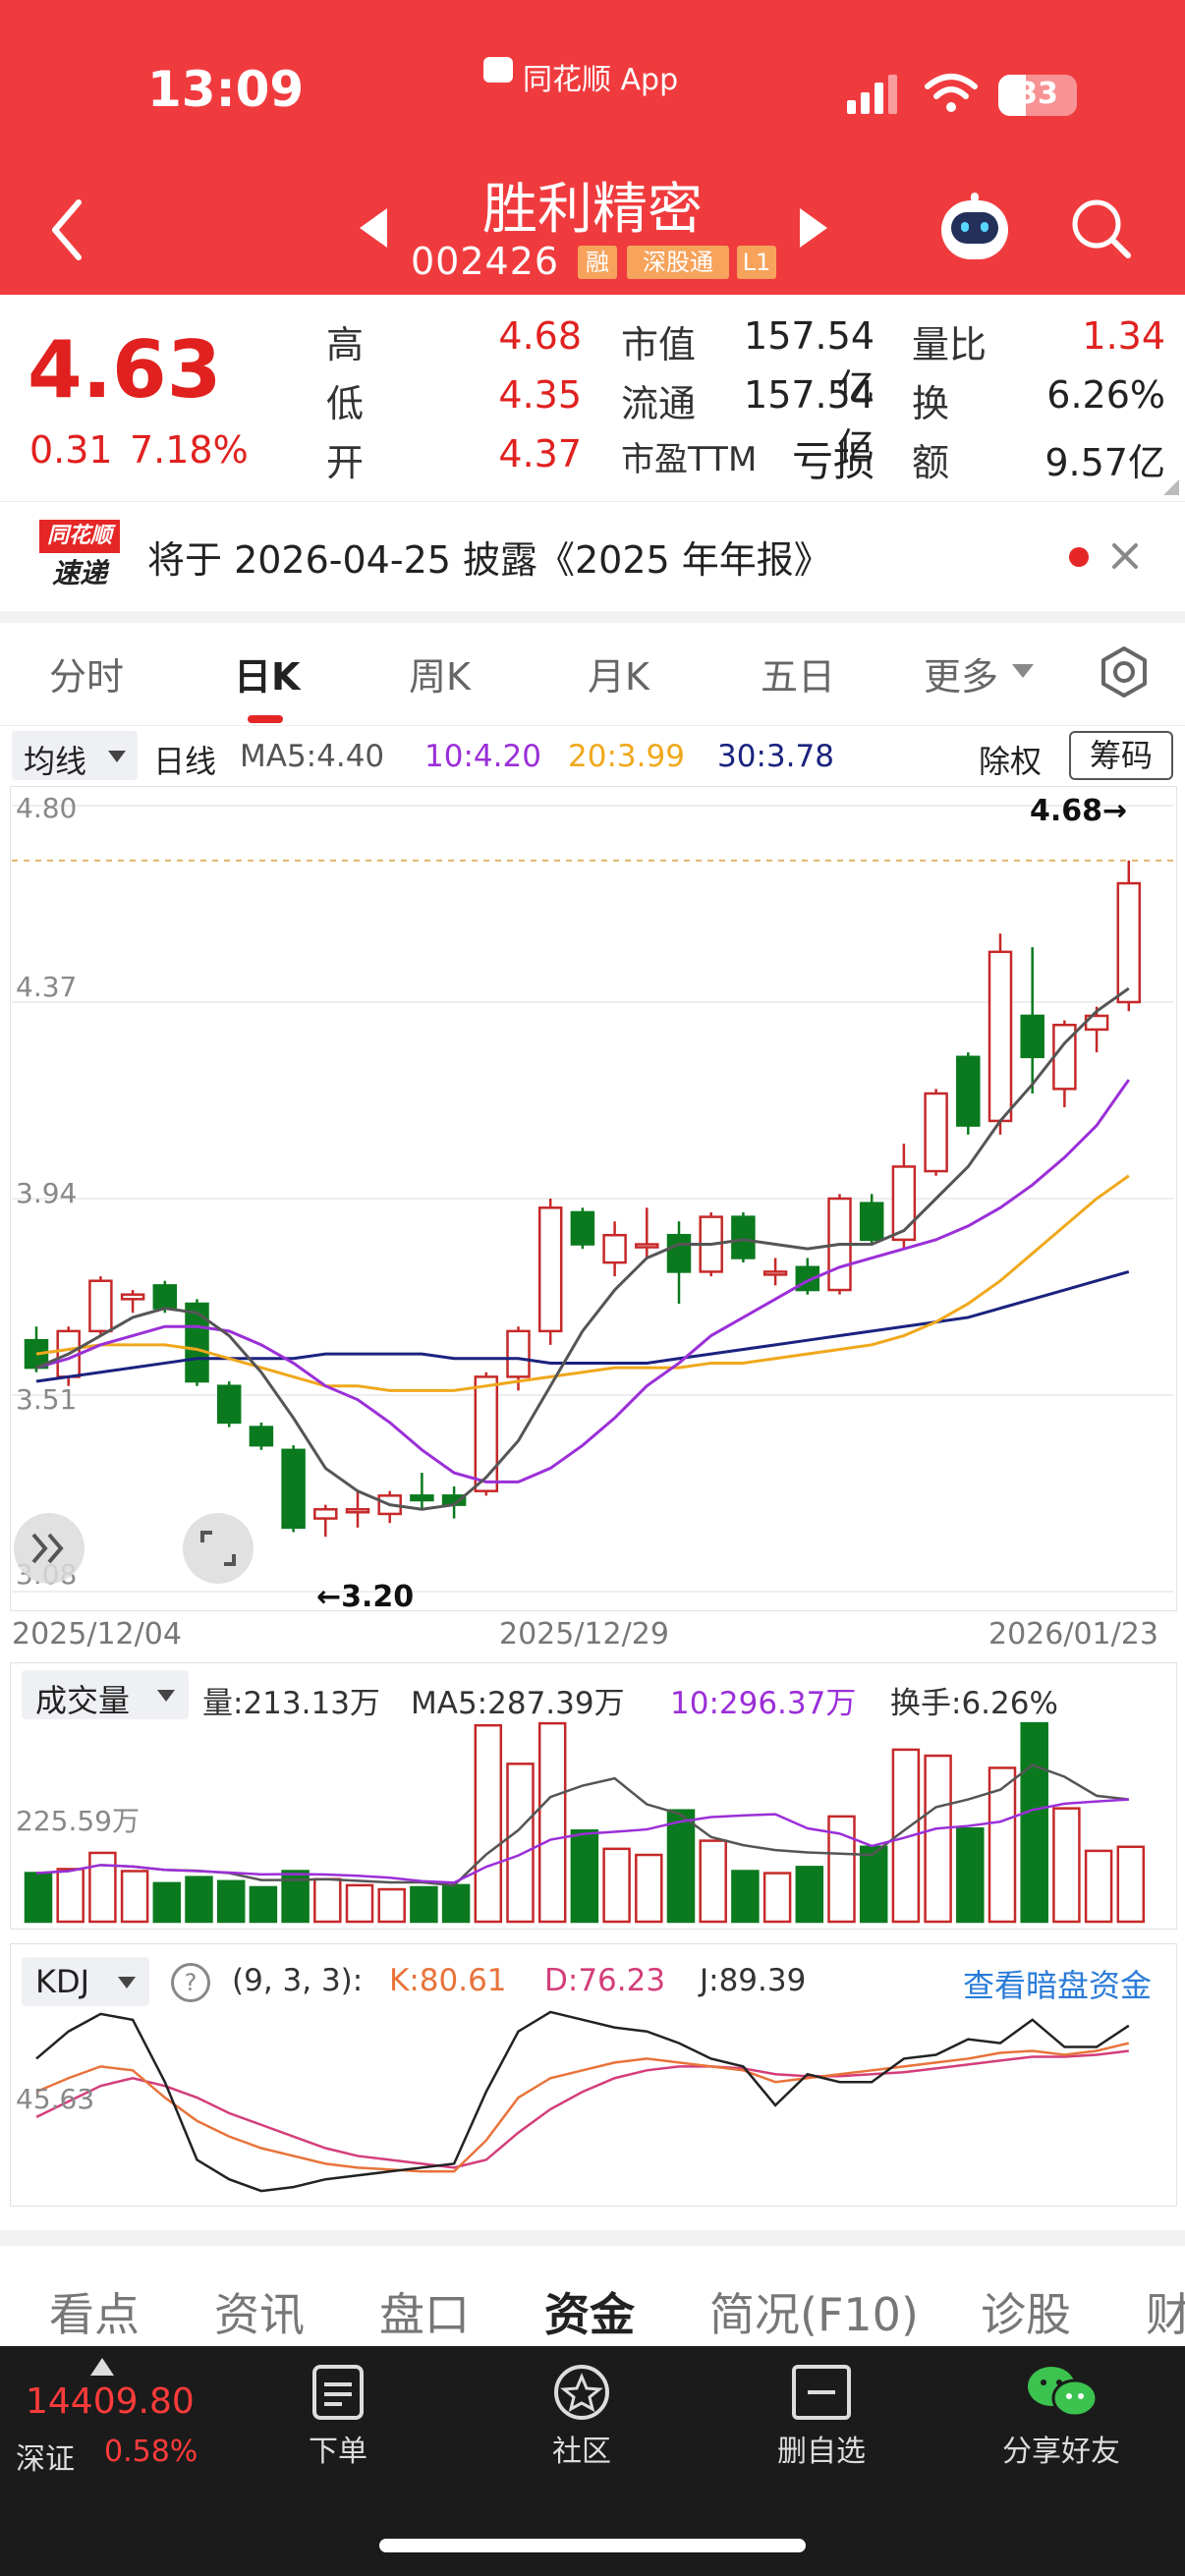  Describe the element at coordinates (1058, 1985) in the screenshot. I see `dark-pool-link: 查看暗盘资金` at that location.